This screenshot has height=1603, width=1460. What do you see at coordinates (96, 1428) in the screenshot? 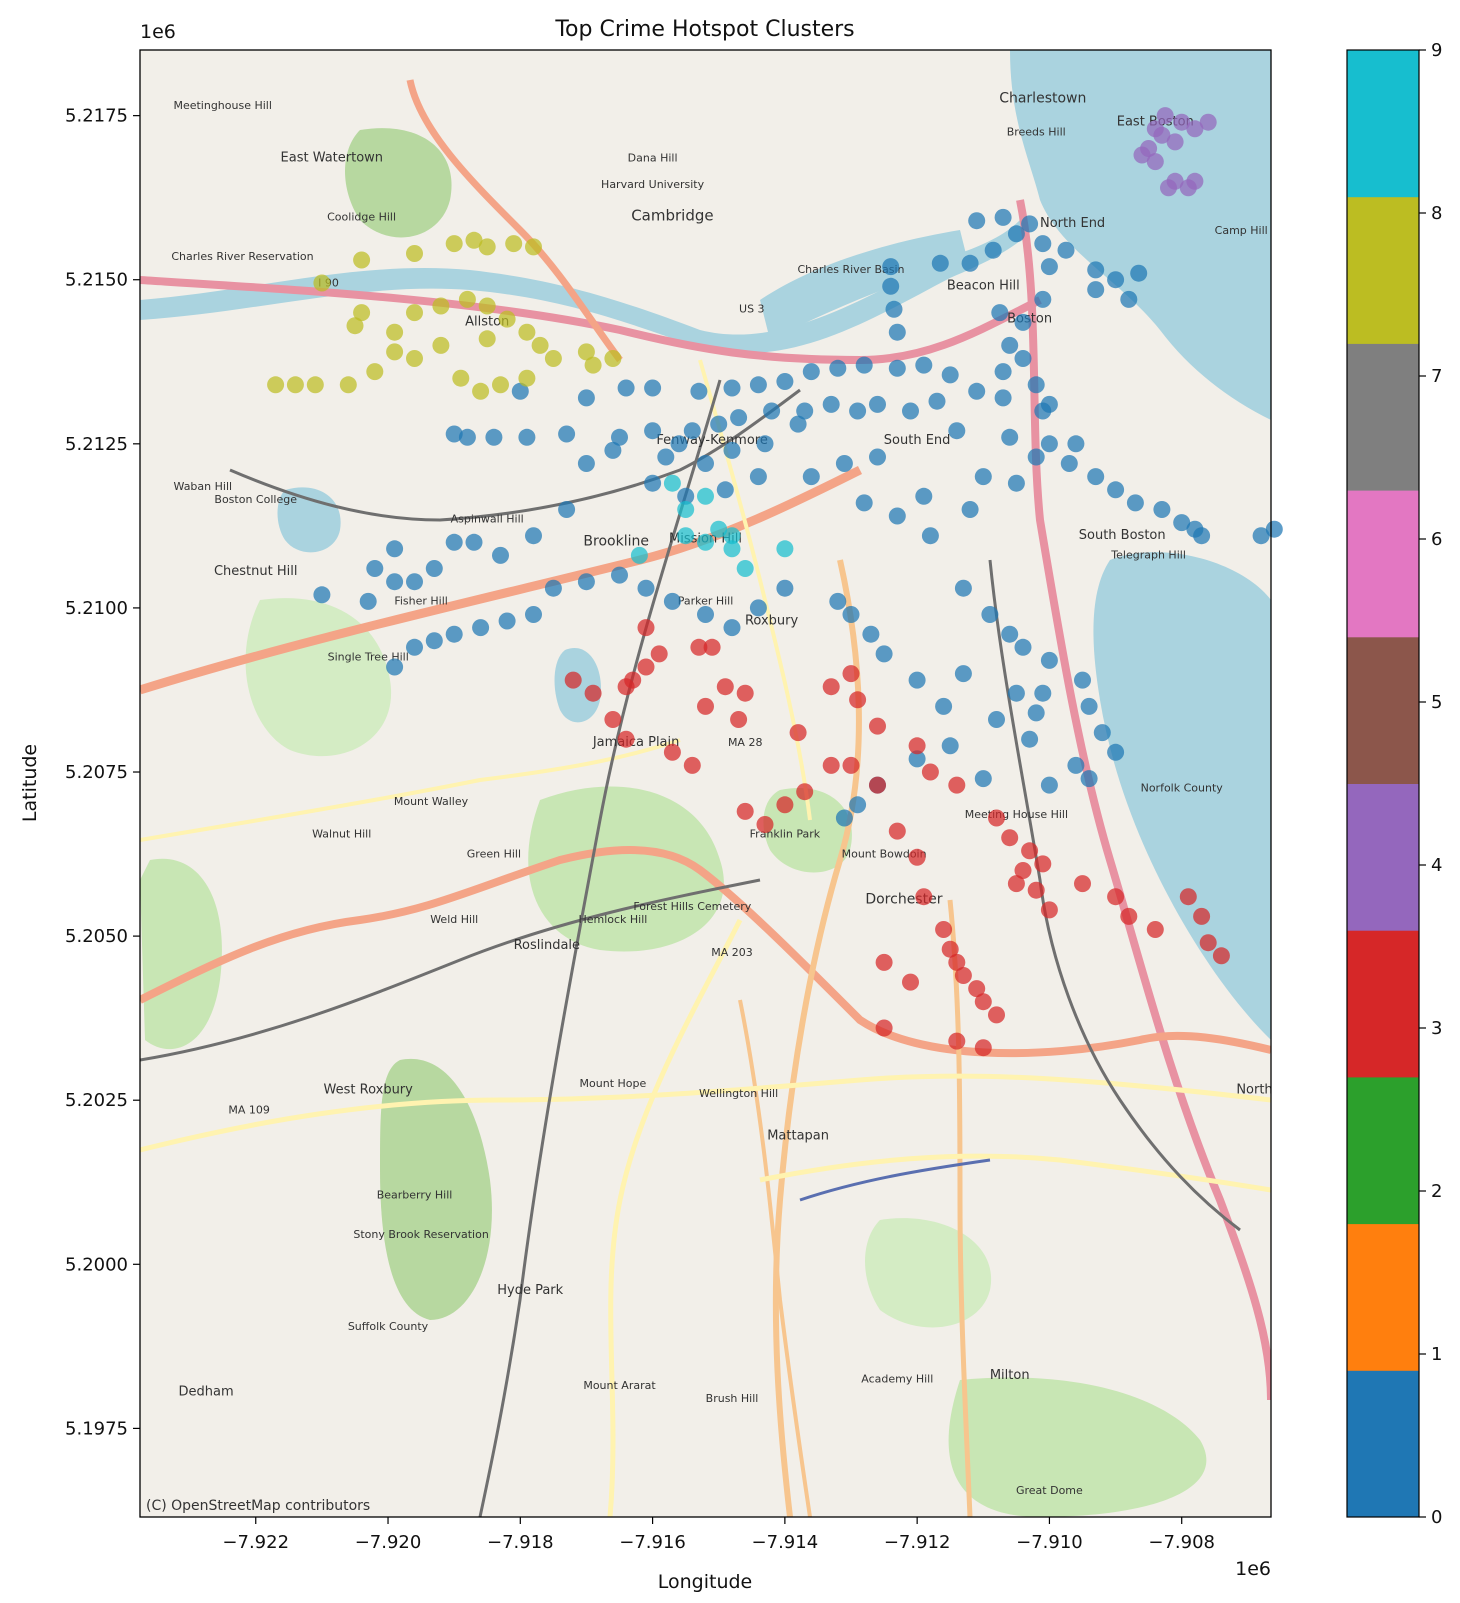
I see `y-tick-label: 5.1975` at bounding box center [96, 1428].